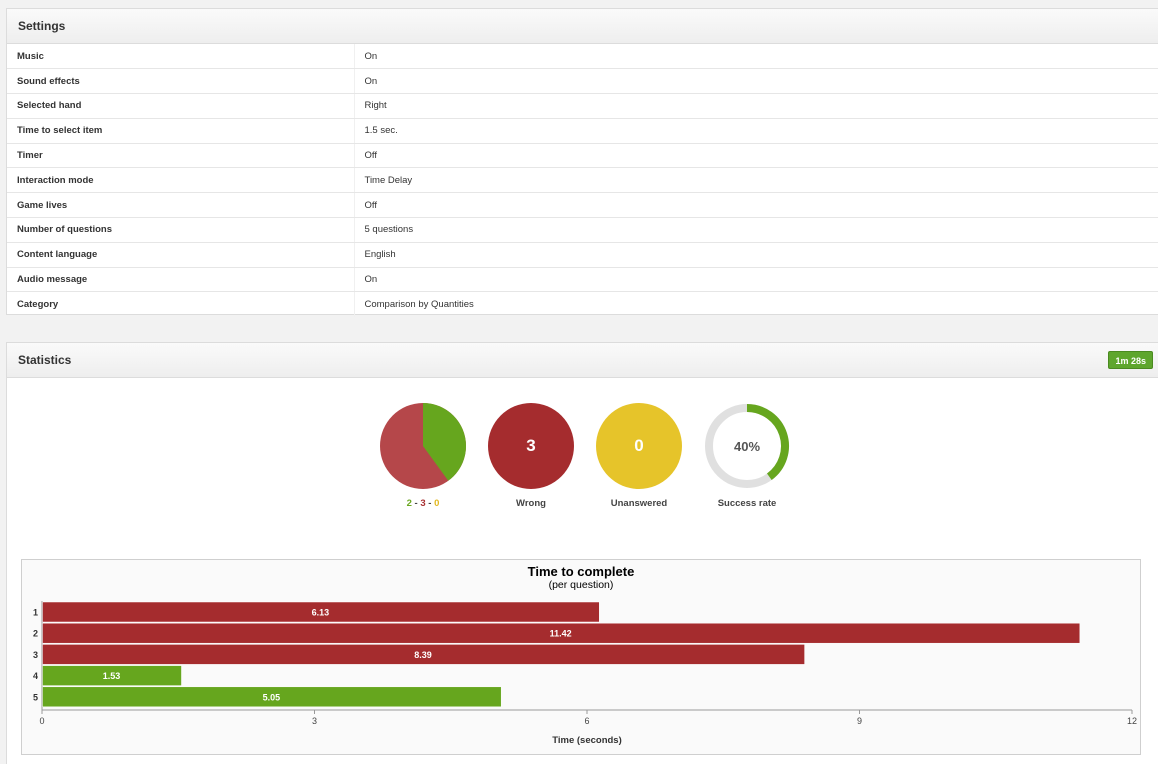 Image resolution: width=1158 pixels, height=764 pixels. What do you see at coordinates (38, 305) in the screenshot?
I see `setting-label: Category` at bounding box center [38, 305].